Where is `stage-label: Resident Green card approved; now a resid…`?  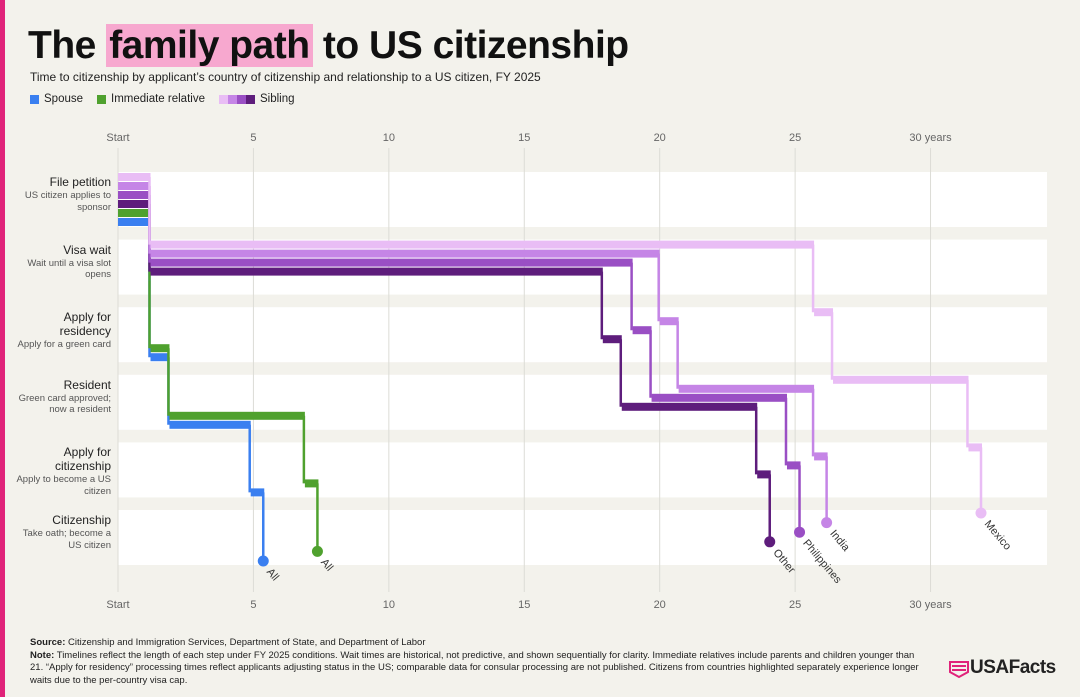 stage-label: Resident Green card approved; now a resid… is located at coordinates (61, 397).